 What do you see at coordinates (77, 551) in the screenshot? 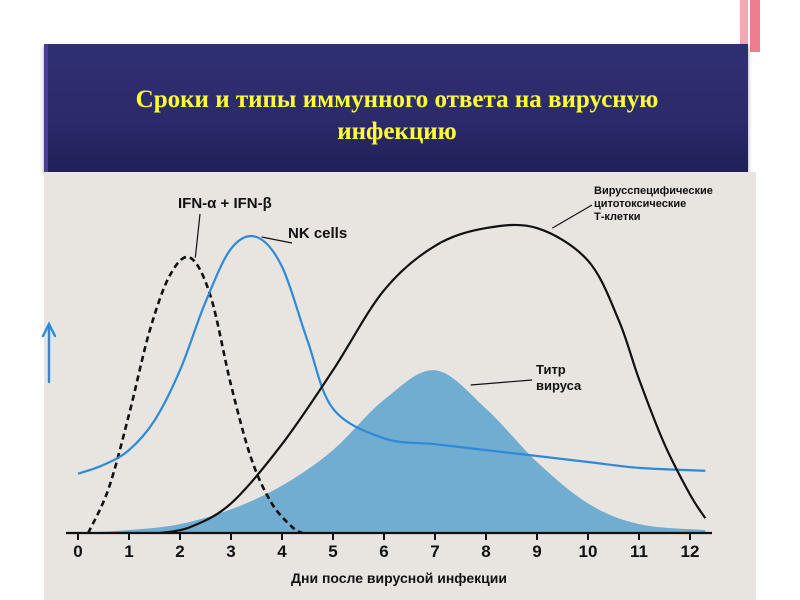
I see `x-tick-label: 0` at bounding box center [77, 551].